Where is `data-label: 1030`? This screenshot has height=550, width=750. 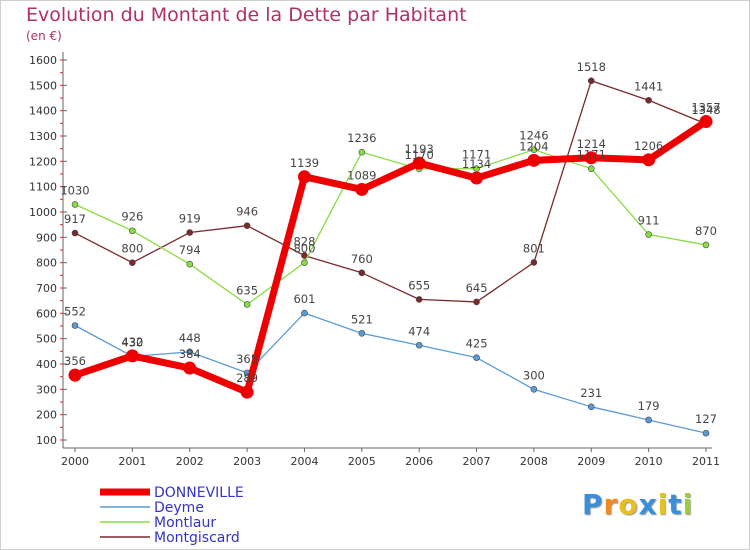 data-label: 1030 is located at coordinates (74, 190).